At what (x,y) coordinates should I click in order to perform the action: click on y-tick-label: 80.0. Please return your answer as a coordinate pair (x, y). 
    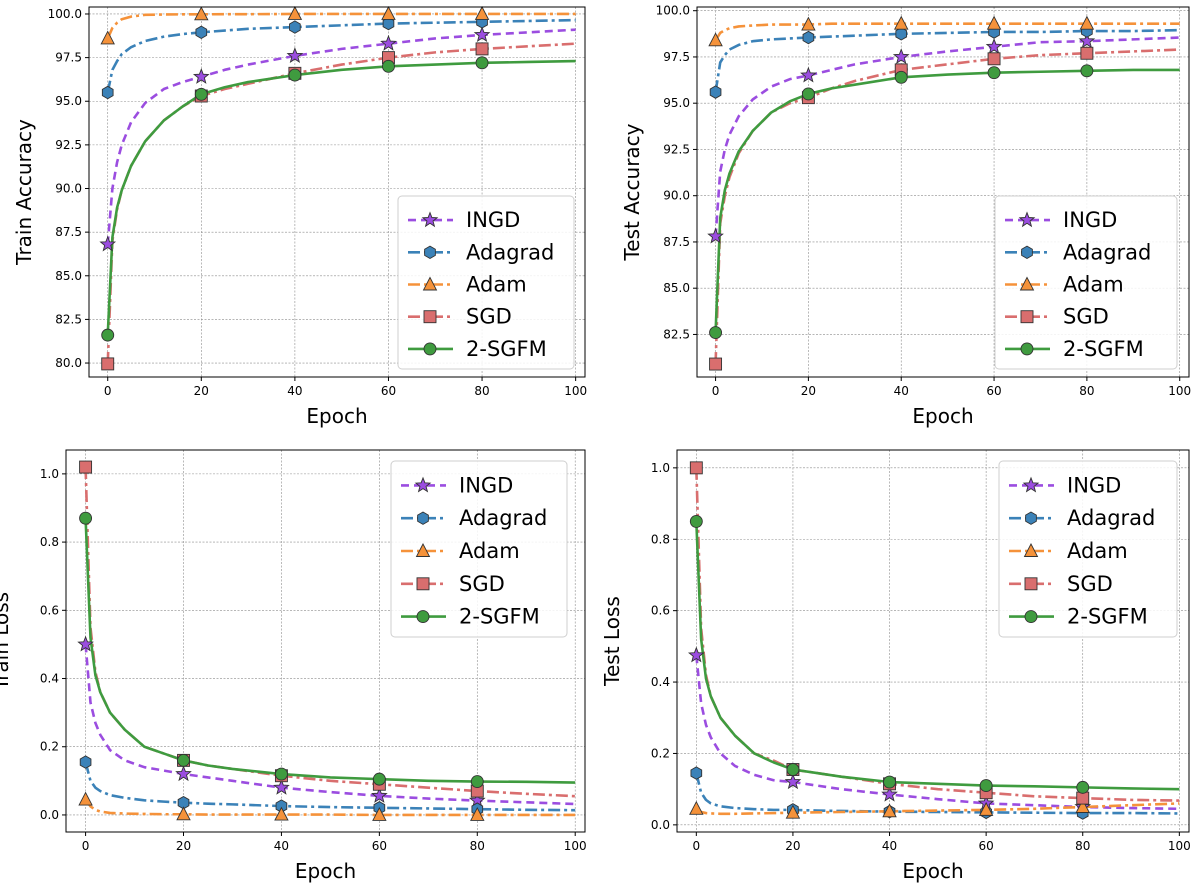
    Looking at the image, I should click on (68, 363).